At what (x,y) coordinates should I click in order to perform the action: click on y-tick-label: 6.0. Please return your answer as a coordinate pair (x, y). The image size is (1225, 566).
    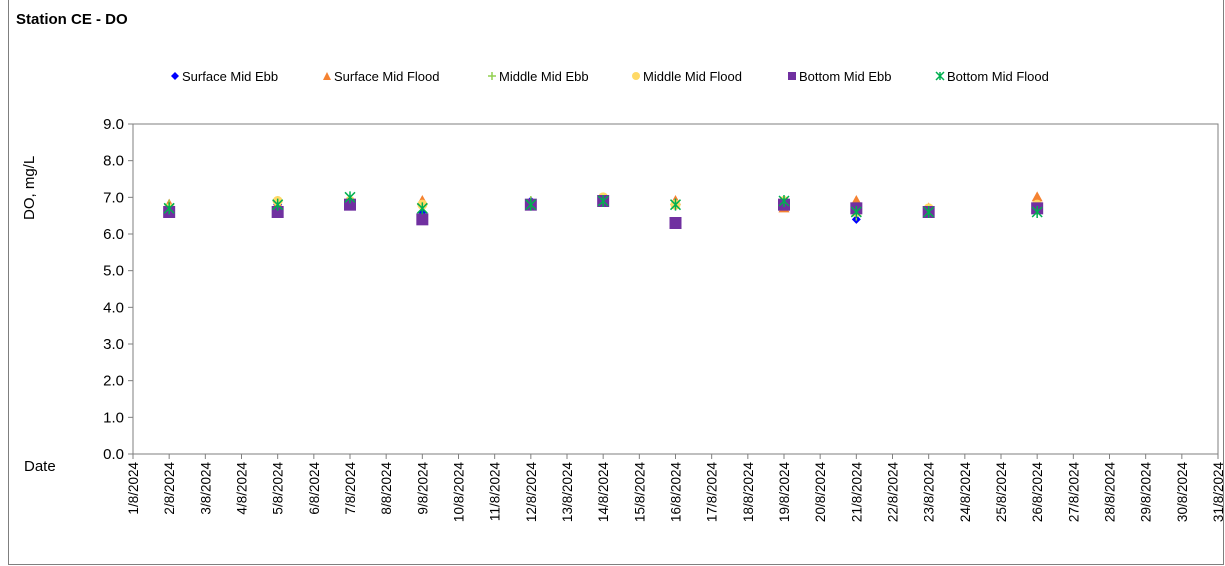
    Looking at the image, I should click on (113, 234).